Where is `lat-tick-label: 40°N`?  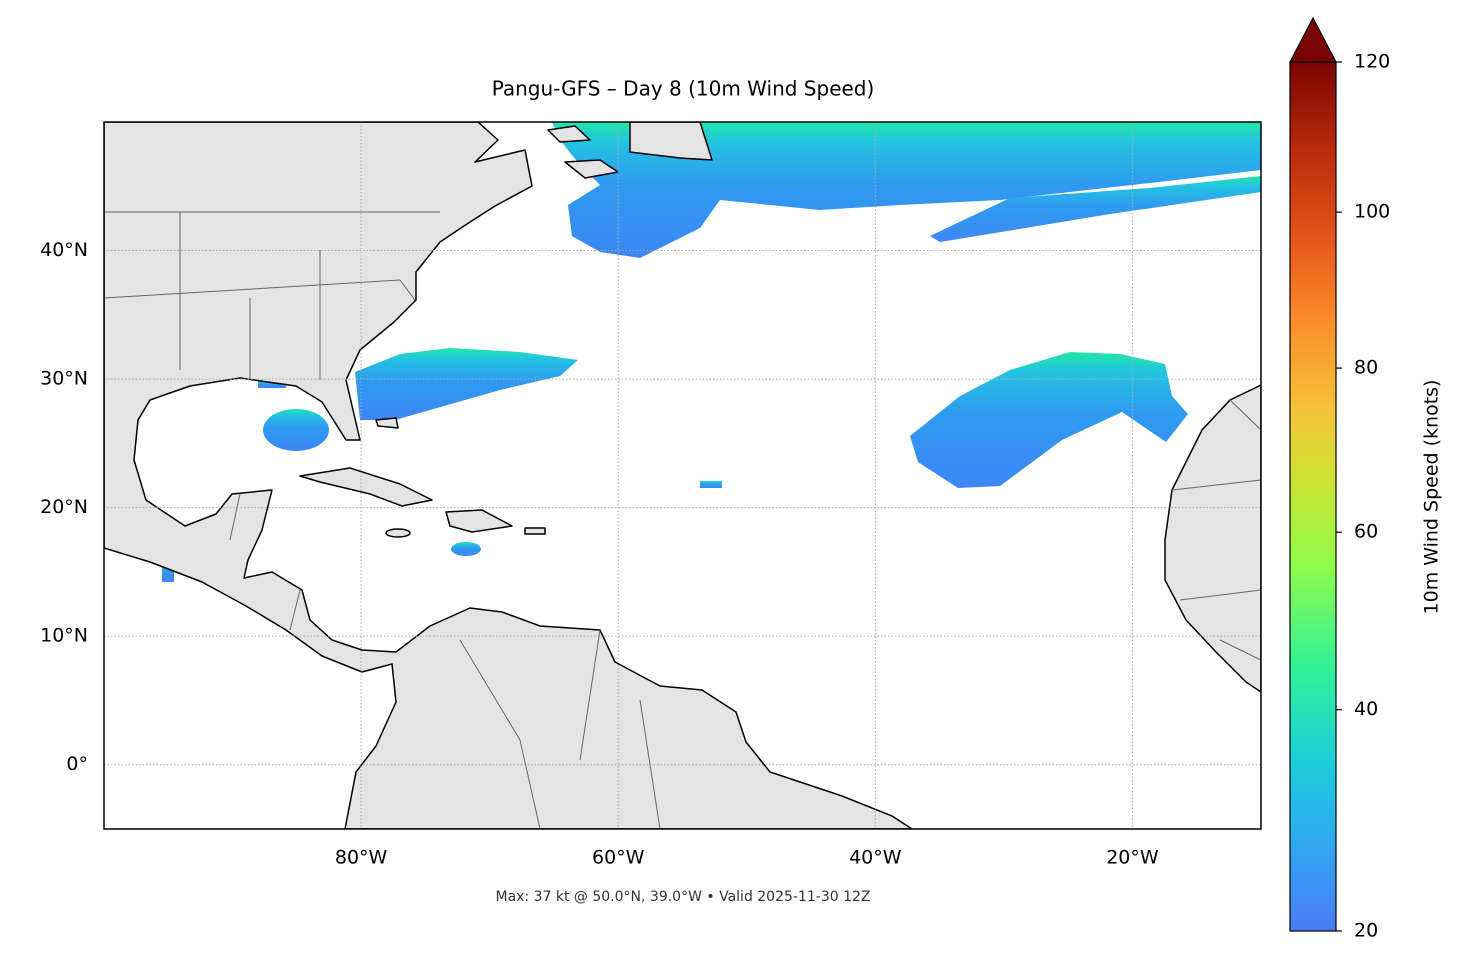
lat-tick-label: 40°N is located at coordinates (64, 250).